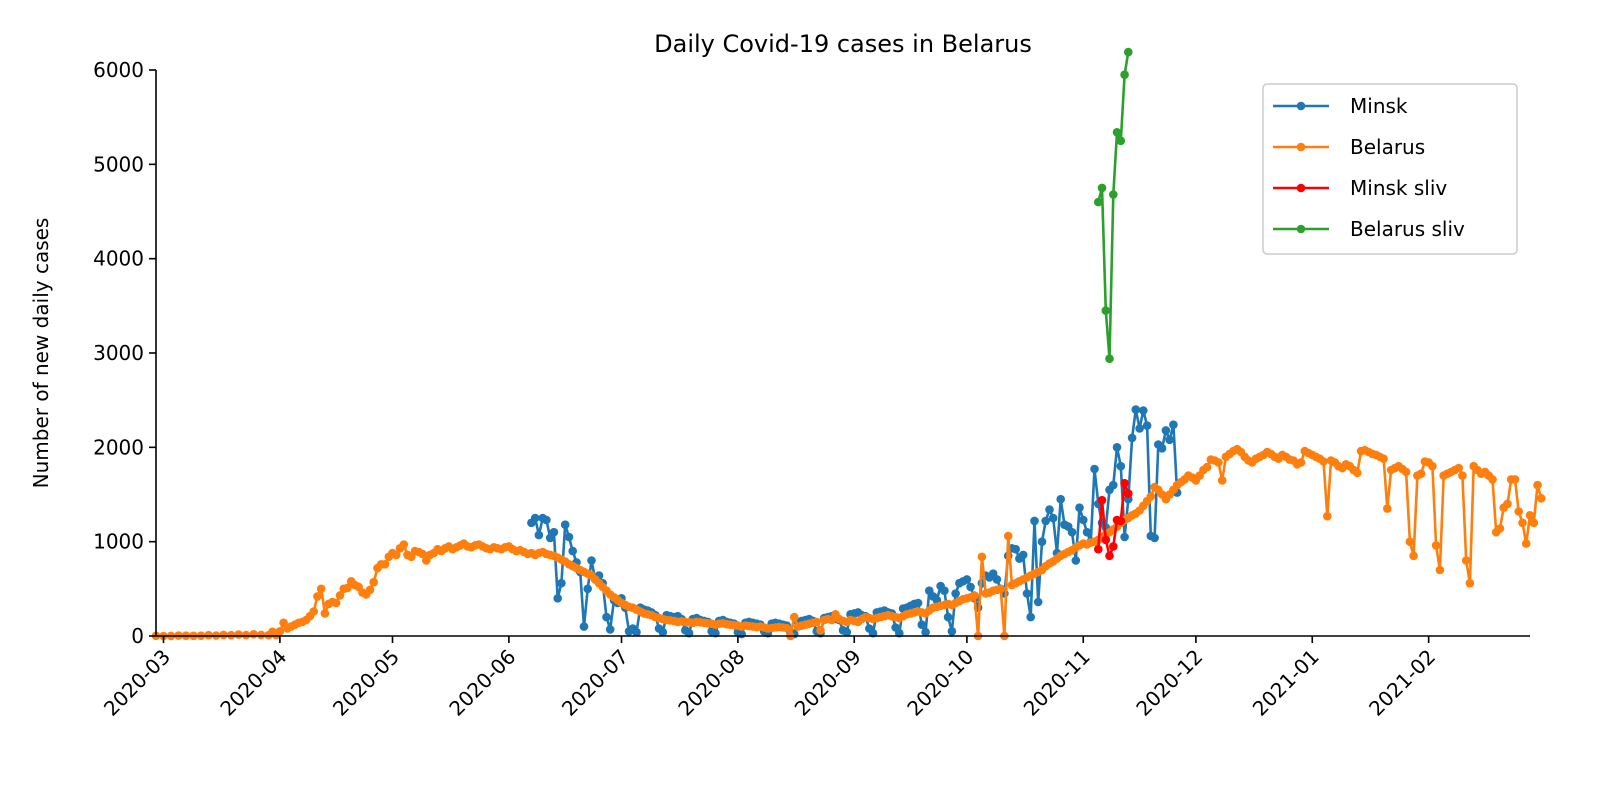  Describe the element at coordinates (1349, 147) in the screenshot. I see `legend-item-belarus: Belarus` at that location.